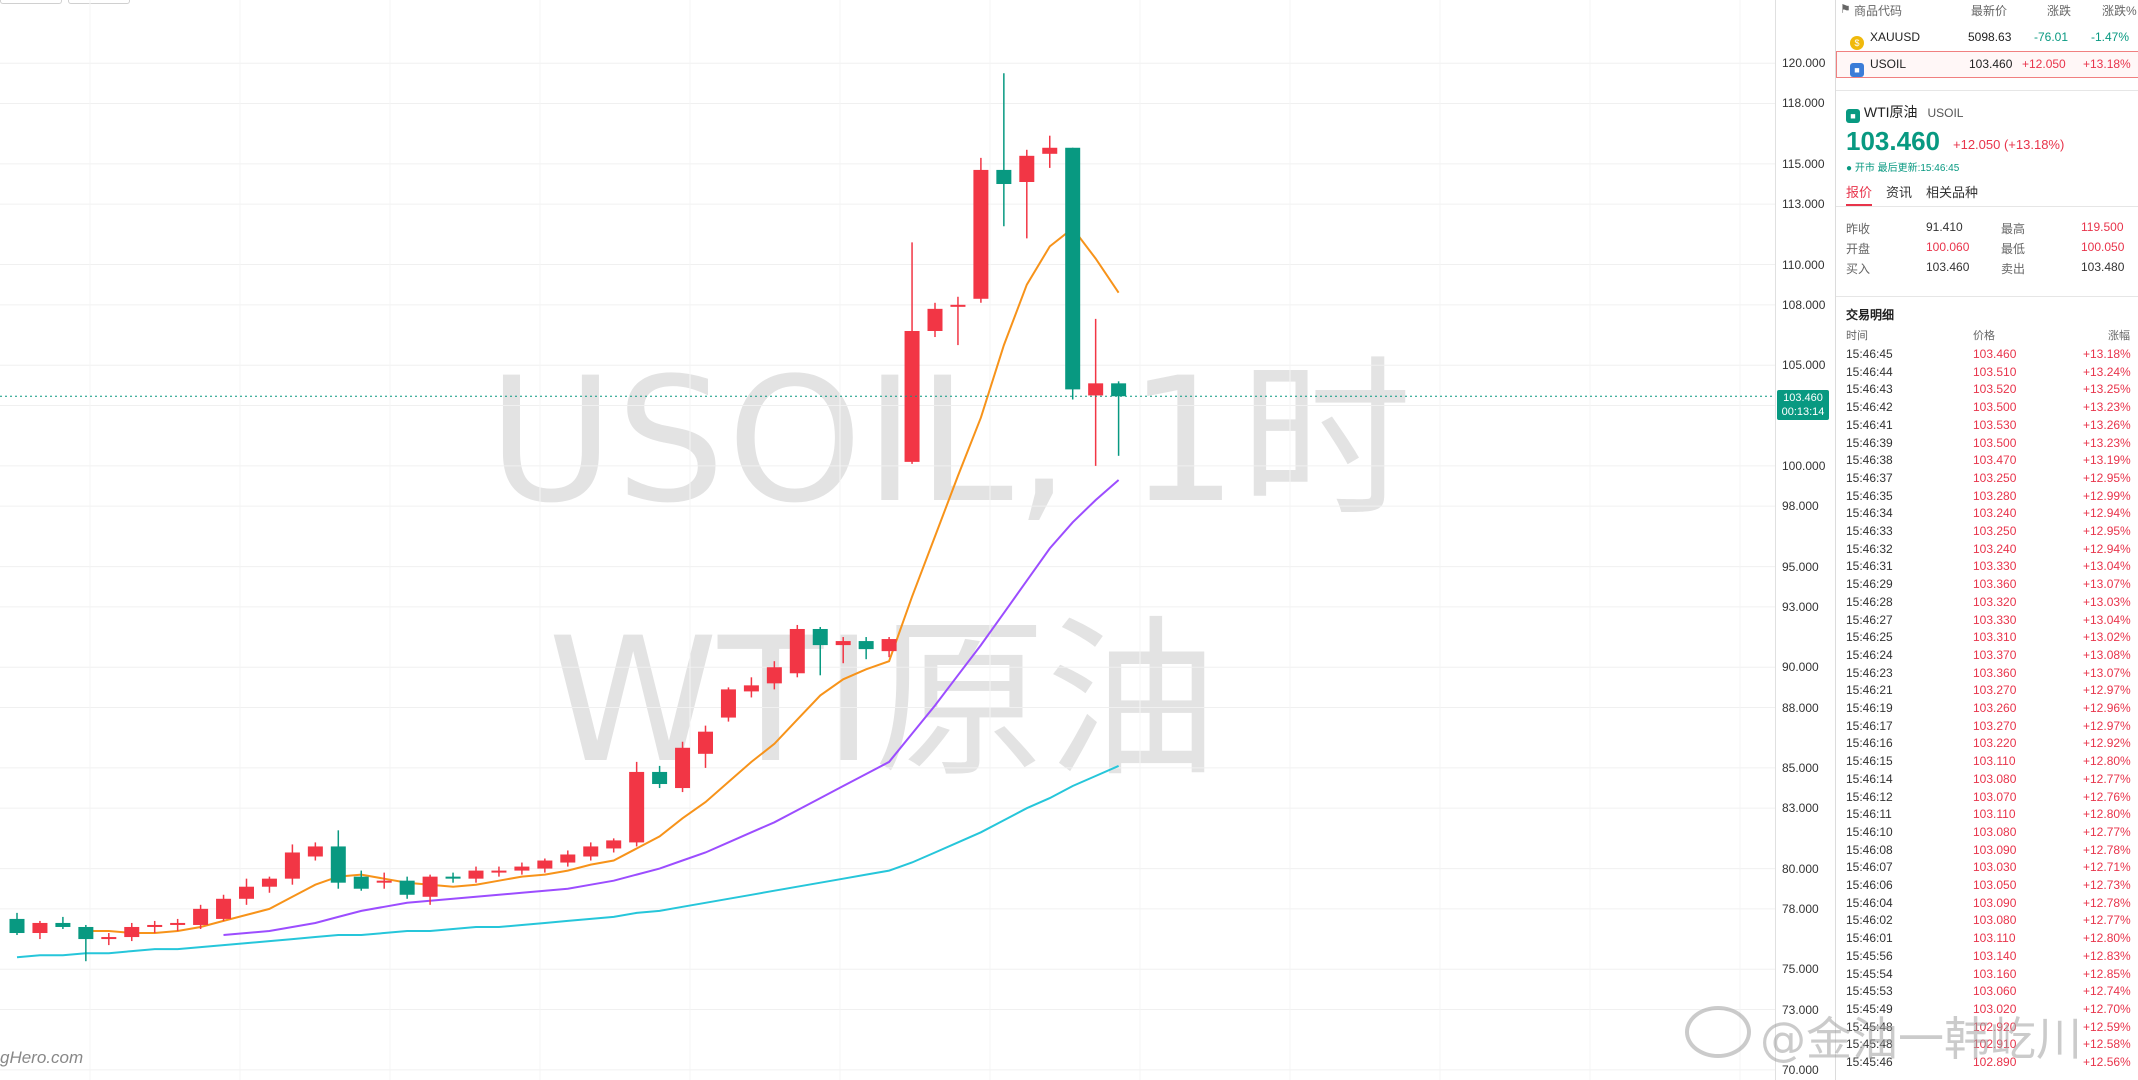 This screenshot has height=1080, width=2138. What do you see at coordinates (1995, 1008) in the screenshot?
I see `trade-price: 103.020` at bounding box center [1995, 1008].